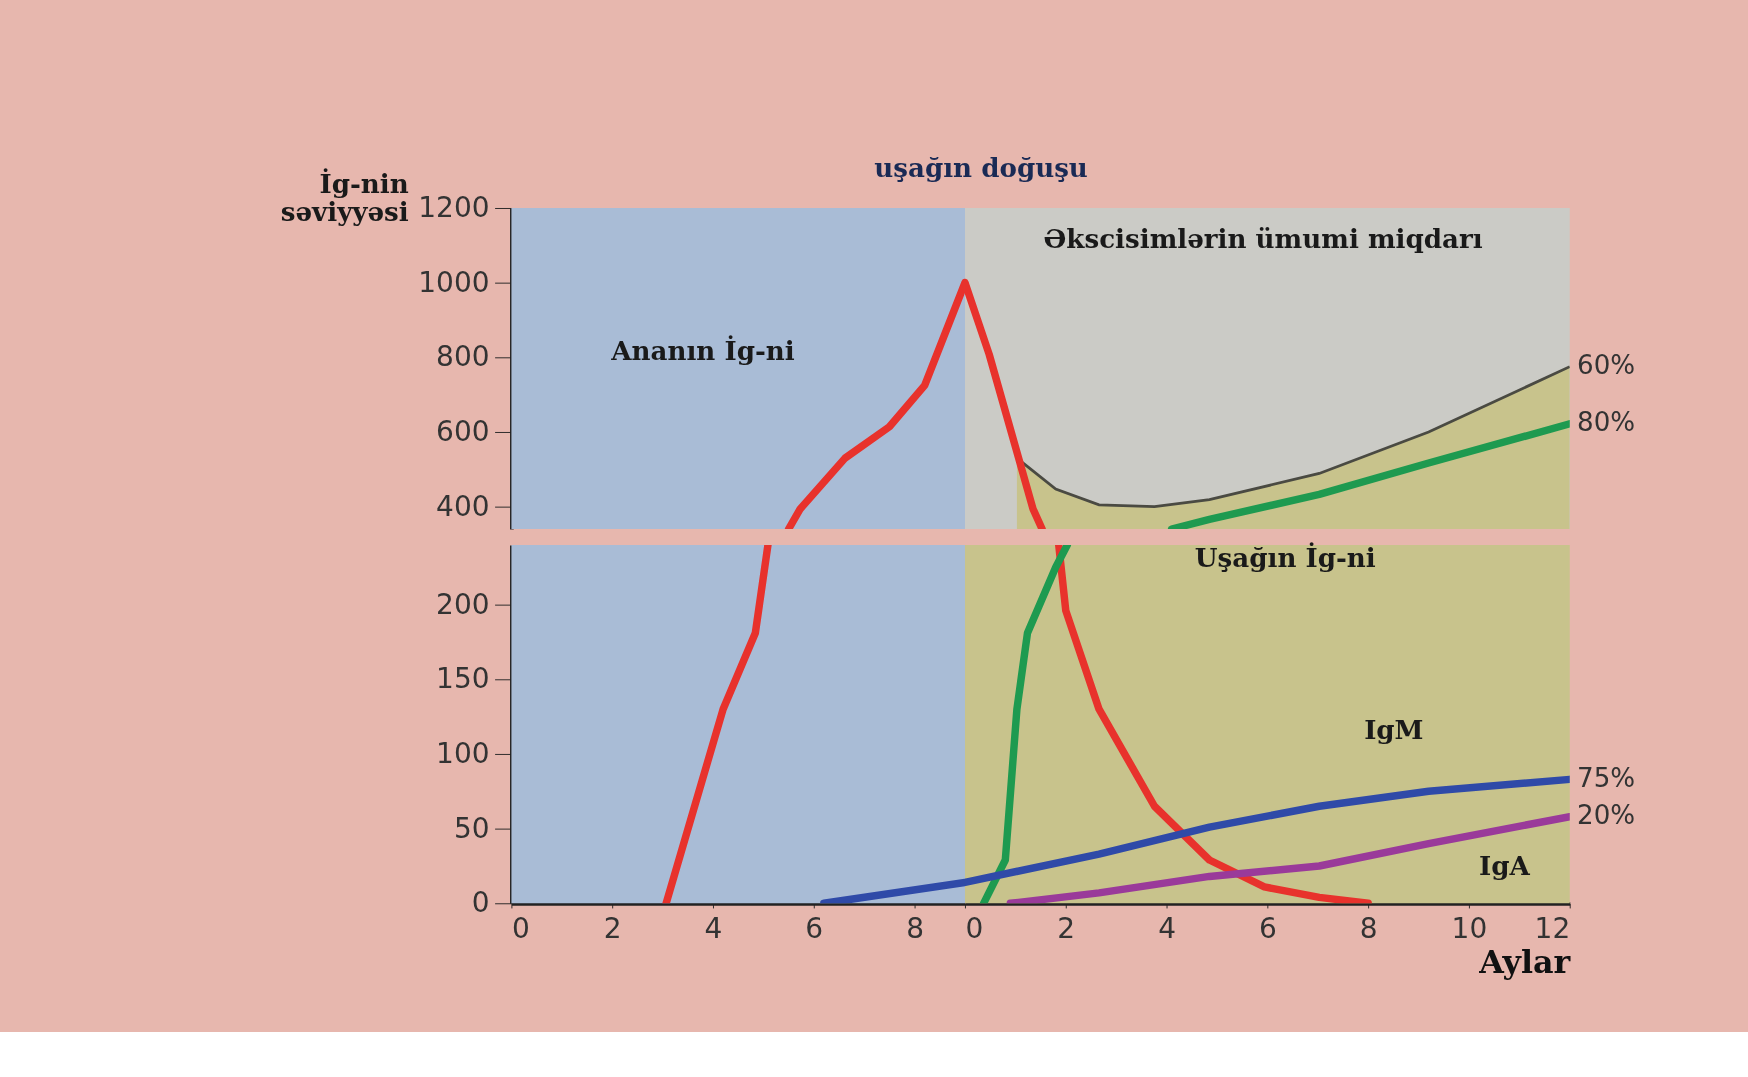 Image resolution: width=1748 pixels, height=1077 pixels. I want to click on text: 75%, so click(1606, 777).